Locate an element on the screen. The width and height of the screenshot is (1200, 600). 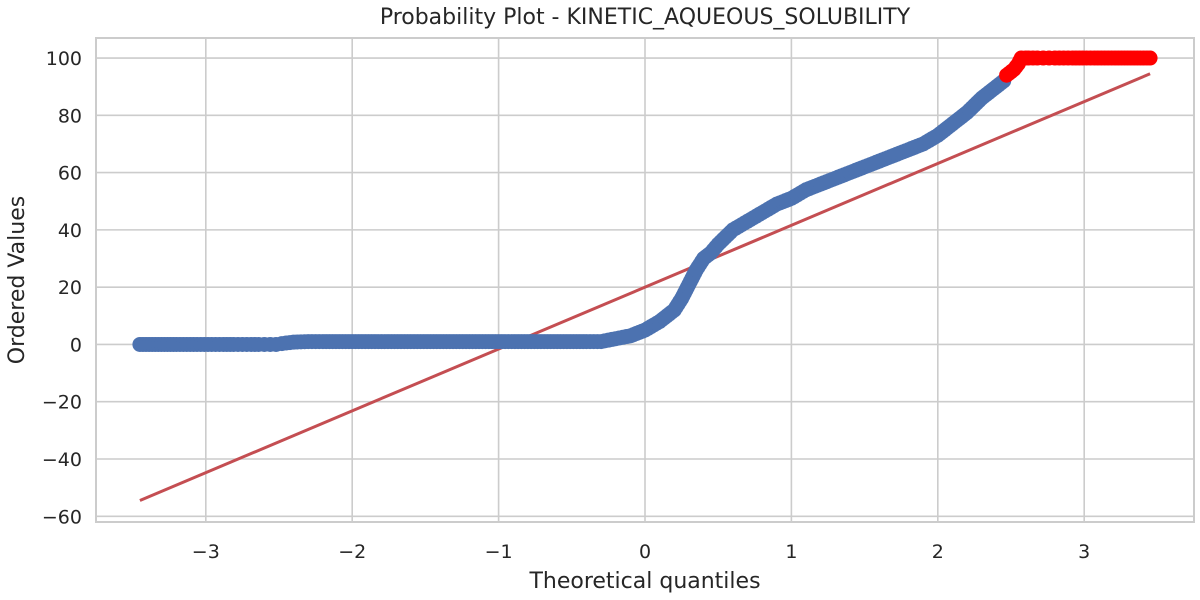
x-tick-label: −2 is located at coordinates (352, 552).